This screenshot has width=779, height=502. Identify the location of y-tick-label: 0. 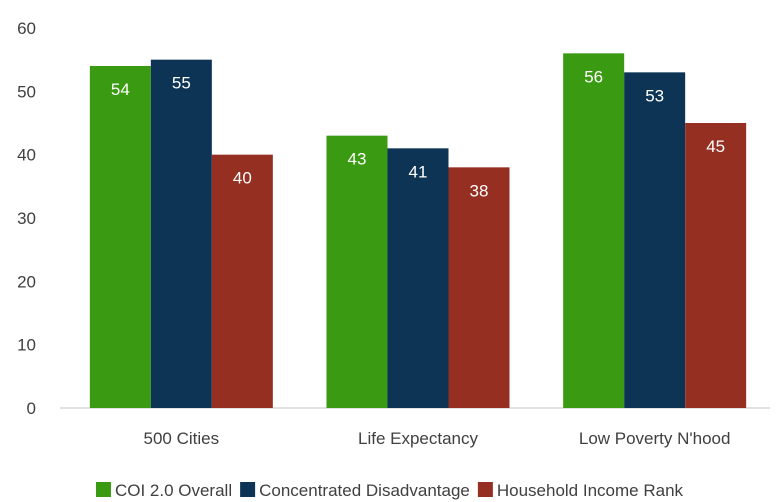
(31, 408).